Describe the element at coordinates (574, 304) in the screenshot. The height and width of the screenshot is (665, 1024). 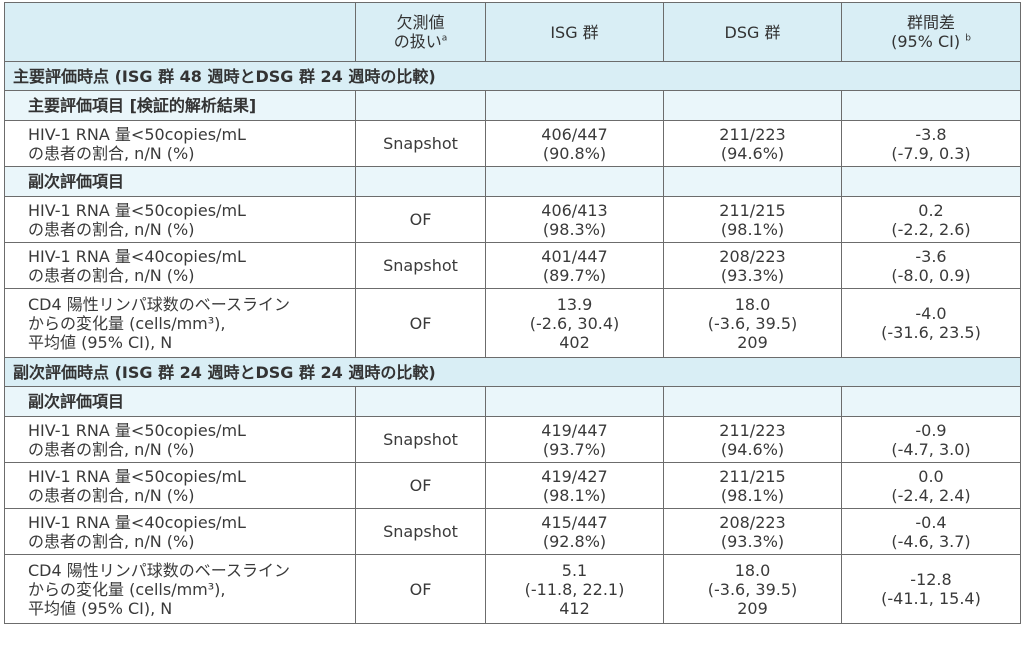
I see `isg-value-line: 13.9` at that location.